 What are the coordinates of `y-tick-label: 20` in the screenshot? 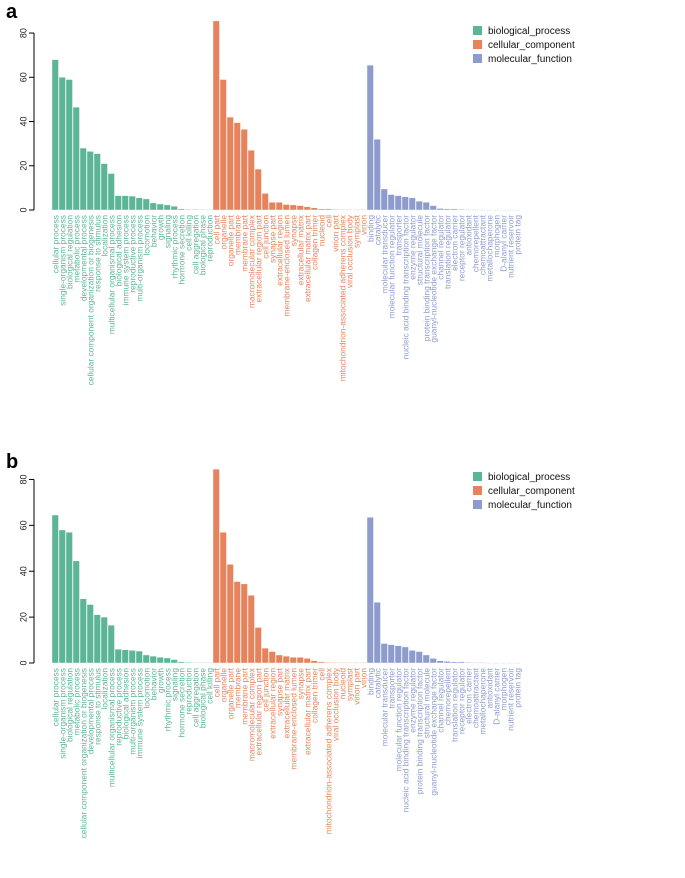 It's located at (23, 166).